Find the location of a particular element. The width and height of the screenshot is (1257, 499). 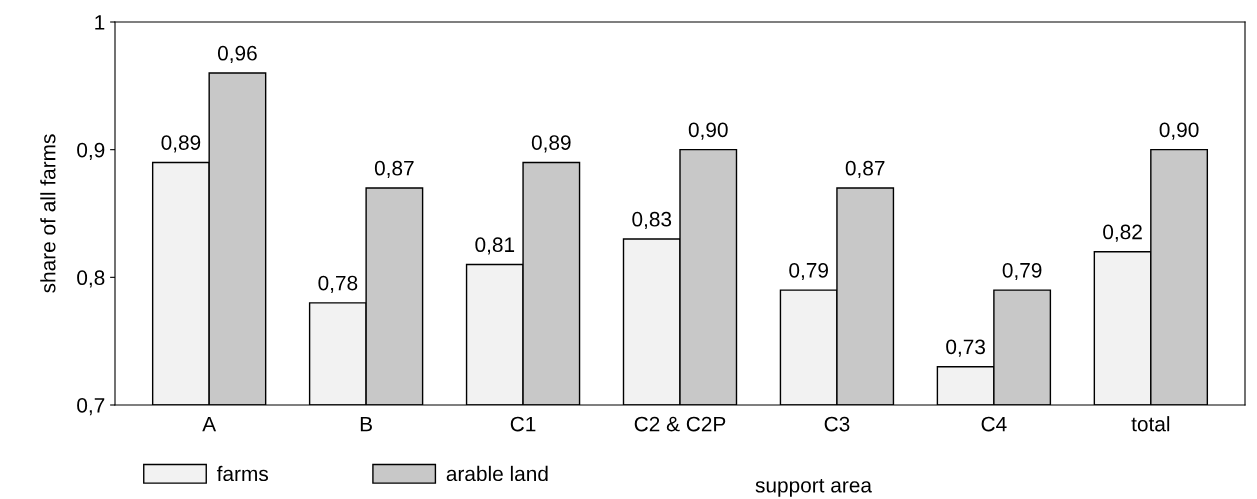

text: support area is located at coordinates (813, 487).